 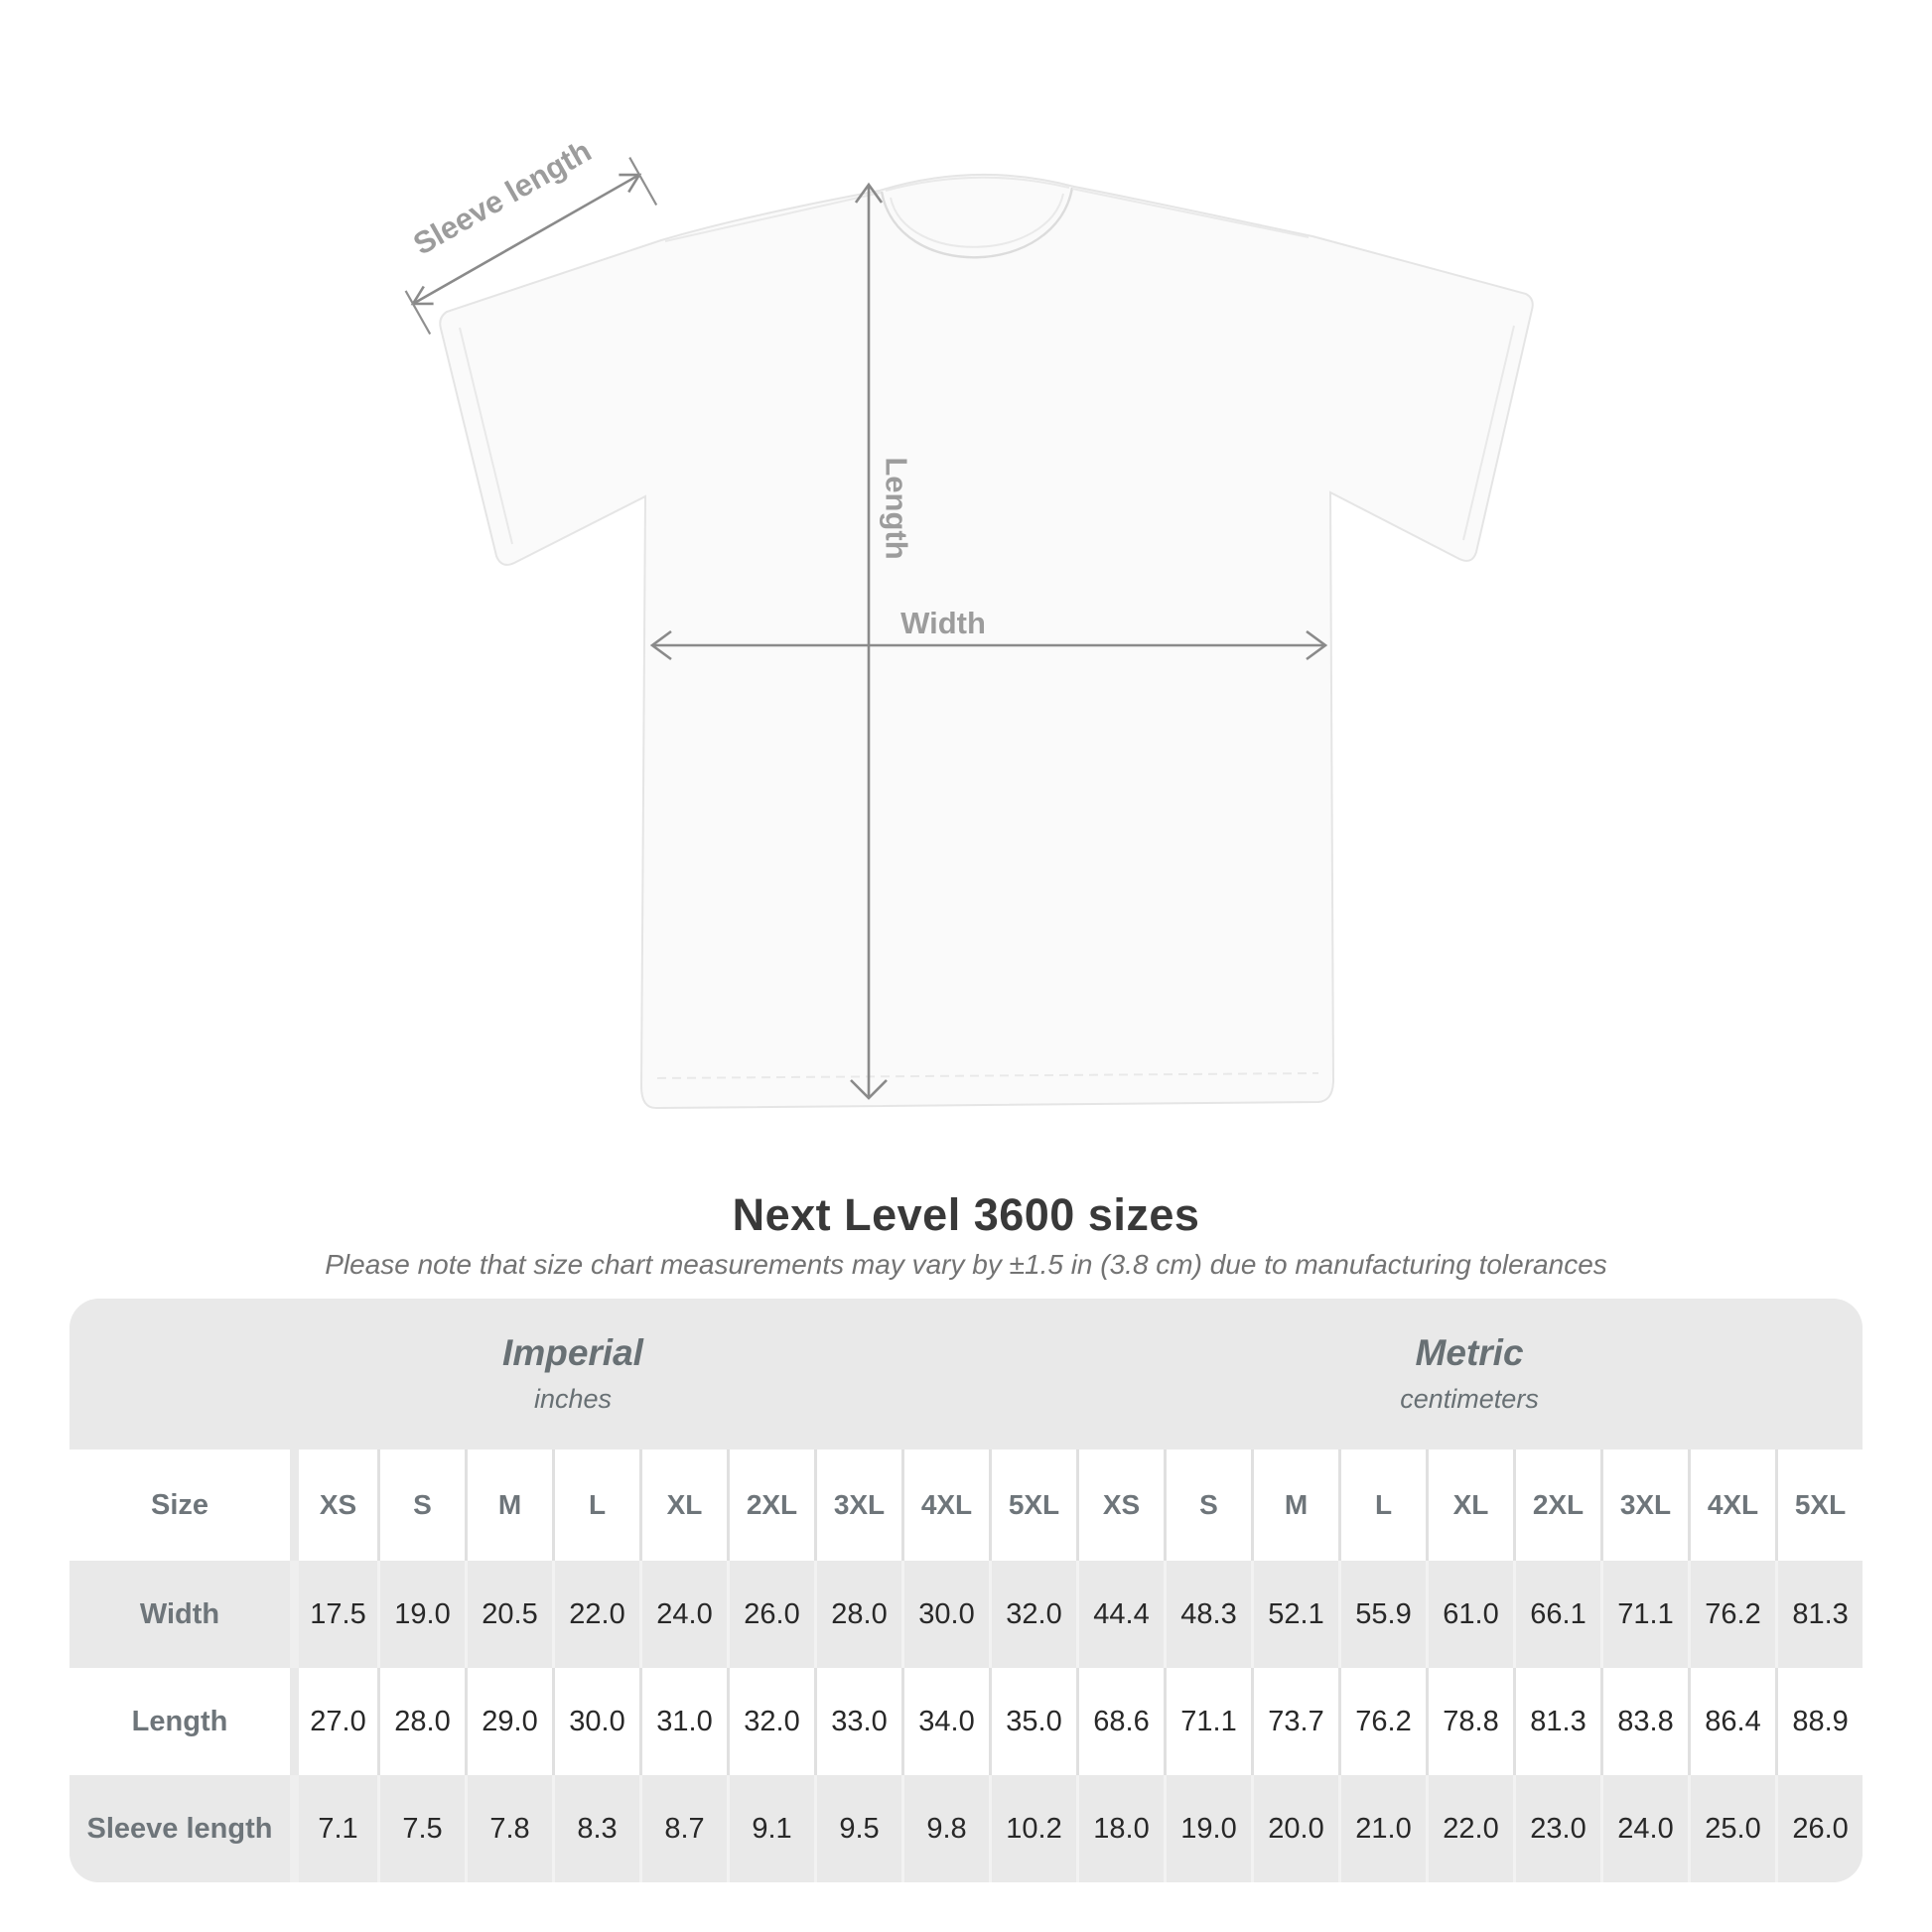 I want to click on size-header-metric-m: M, so click(x=1294, y=1505).